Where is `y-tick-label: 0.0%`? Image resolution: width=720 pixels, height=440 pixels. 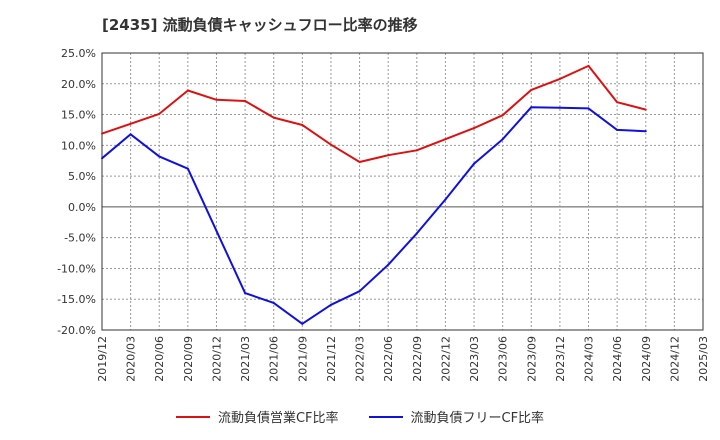 y-tick-label: 0.0% is located at coordinates (82, 207).